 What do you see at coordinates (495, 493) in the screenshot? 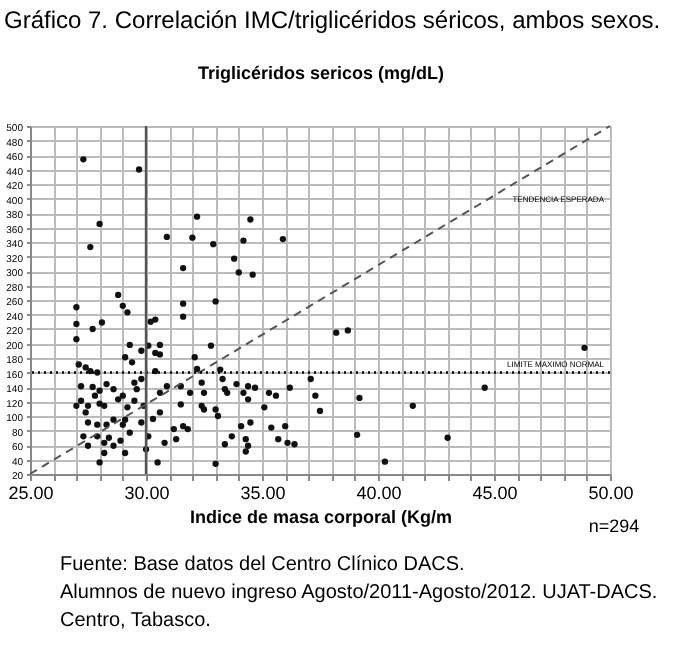
I see `x-tick-label: 45.00` at bounding box center [495, 493].